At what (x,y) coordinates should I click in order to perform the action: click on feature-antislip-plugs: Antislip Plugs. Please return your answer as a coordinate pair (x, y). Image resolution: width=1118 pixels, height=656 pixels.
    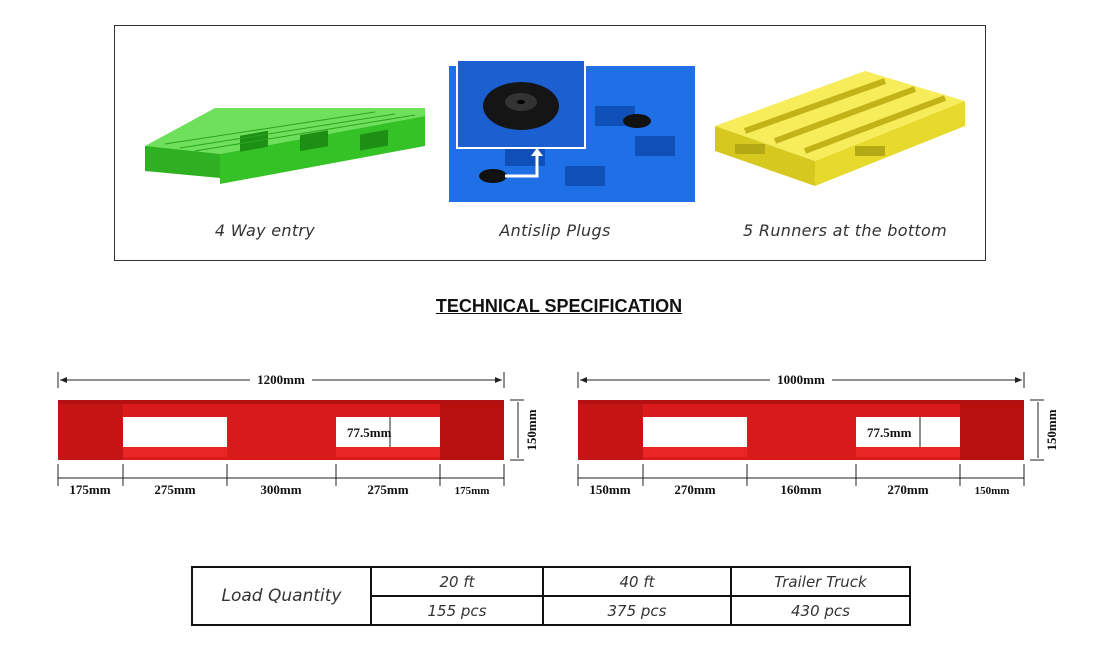
    Looking at the image, I should click on (555, 141).